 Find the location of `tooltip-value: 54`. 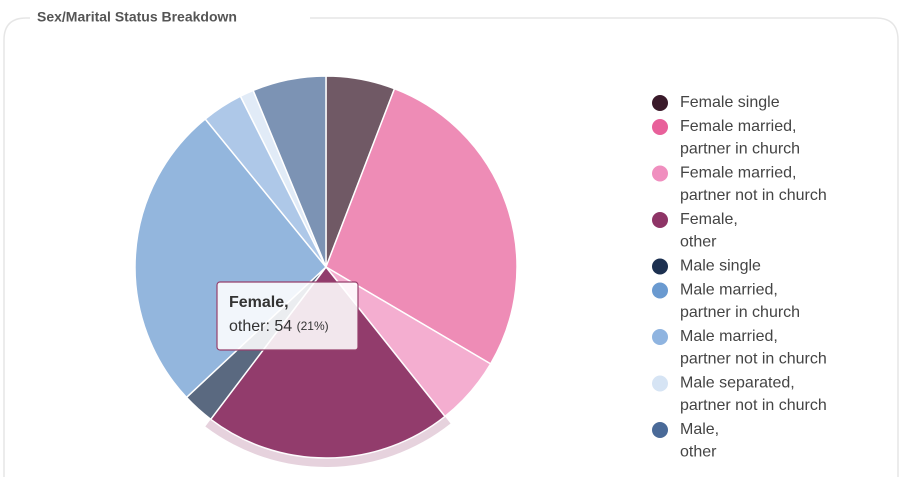

tooltip-value: 54 is located at coordinates (283, 326).